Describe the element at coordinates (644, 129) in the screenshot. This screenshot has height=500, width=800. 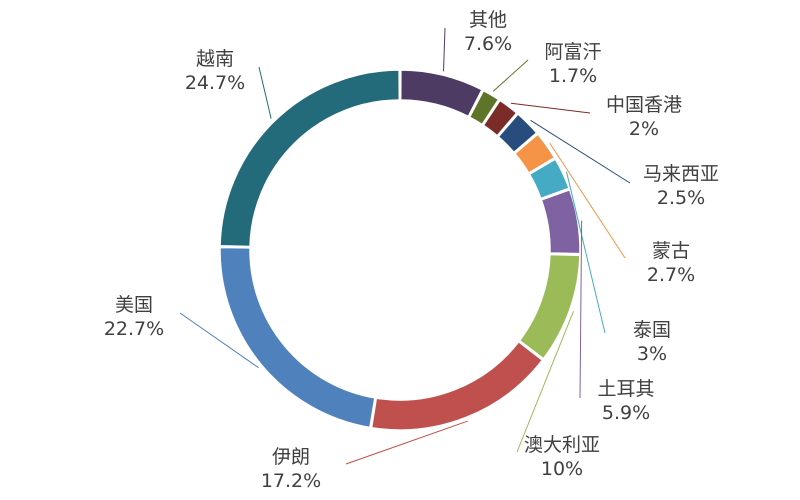
I see `slice-value-label-2: 2%` at that location.